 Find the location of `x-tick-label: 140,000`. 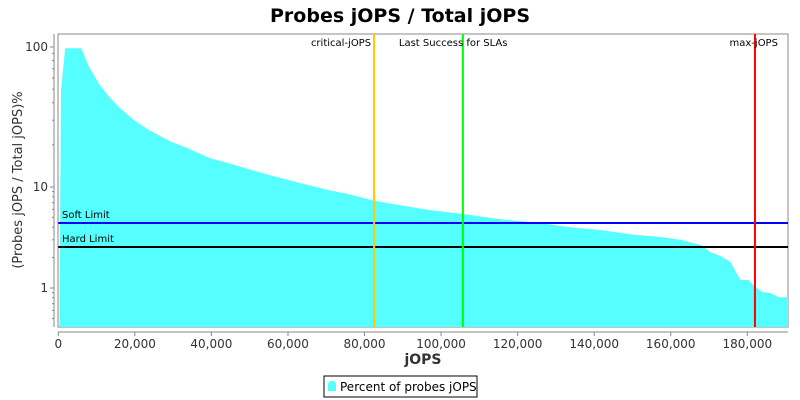

x-tick-label: 140,000 is located at coordinates (594, 344).